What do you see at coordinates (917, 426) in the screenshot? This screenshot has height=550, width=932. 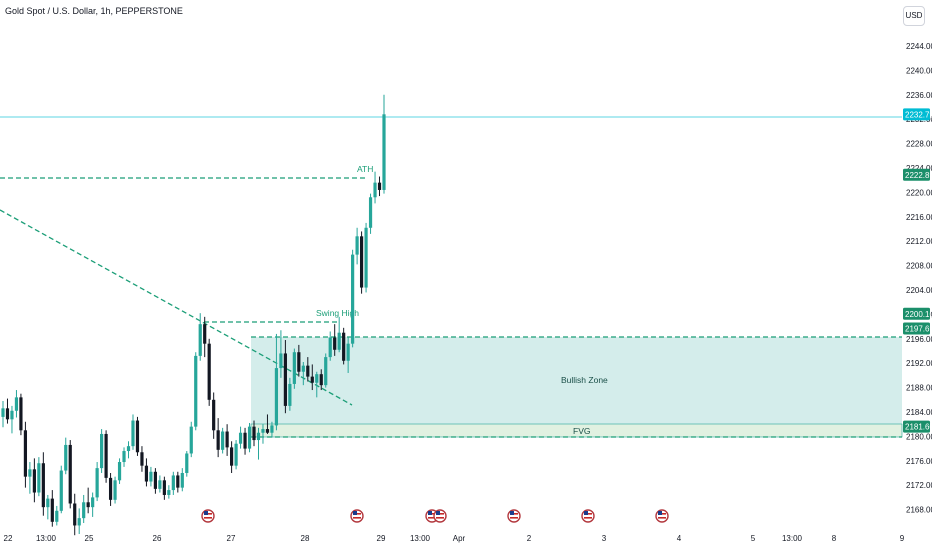 I see `price-tag-fvg-bottom: 2181.60` at bounding box center [917, 426].